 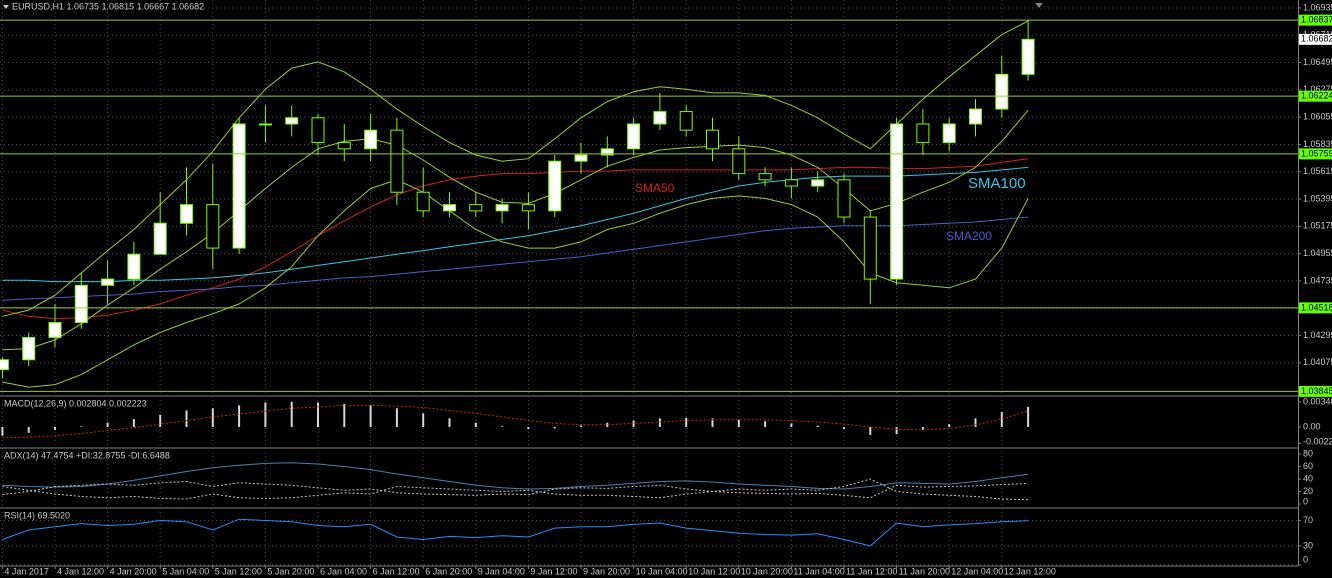 What do you see at coordinates (977, 571) in the screenshot?
I see `x-tick-label: 12 Jan 04:00` at bounding box center [977, 571].